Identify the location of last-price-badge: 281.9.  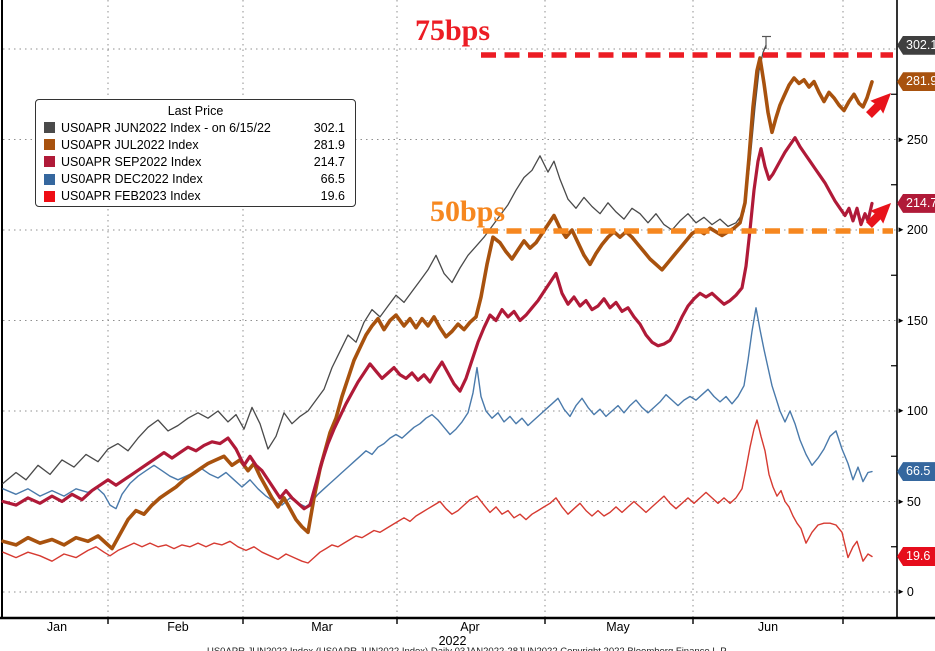
(916, 82).